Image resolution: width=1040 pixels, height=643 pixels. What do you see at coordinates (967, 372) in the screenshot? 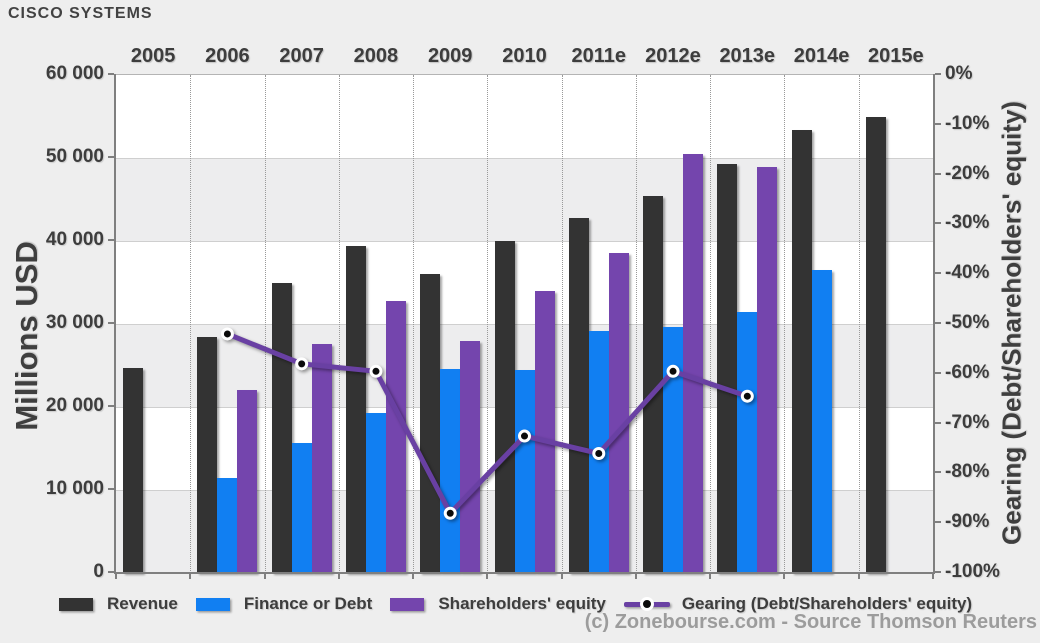
I see `right-tick-label: -60%` at bounding box center [967, 372].